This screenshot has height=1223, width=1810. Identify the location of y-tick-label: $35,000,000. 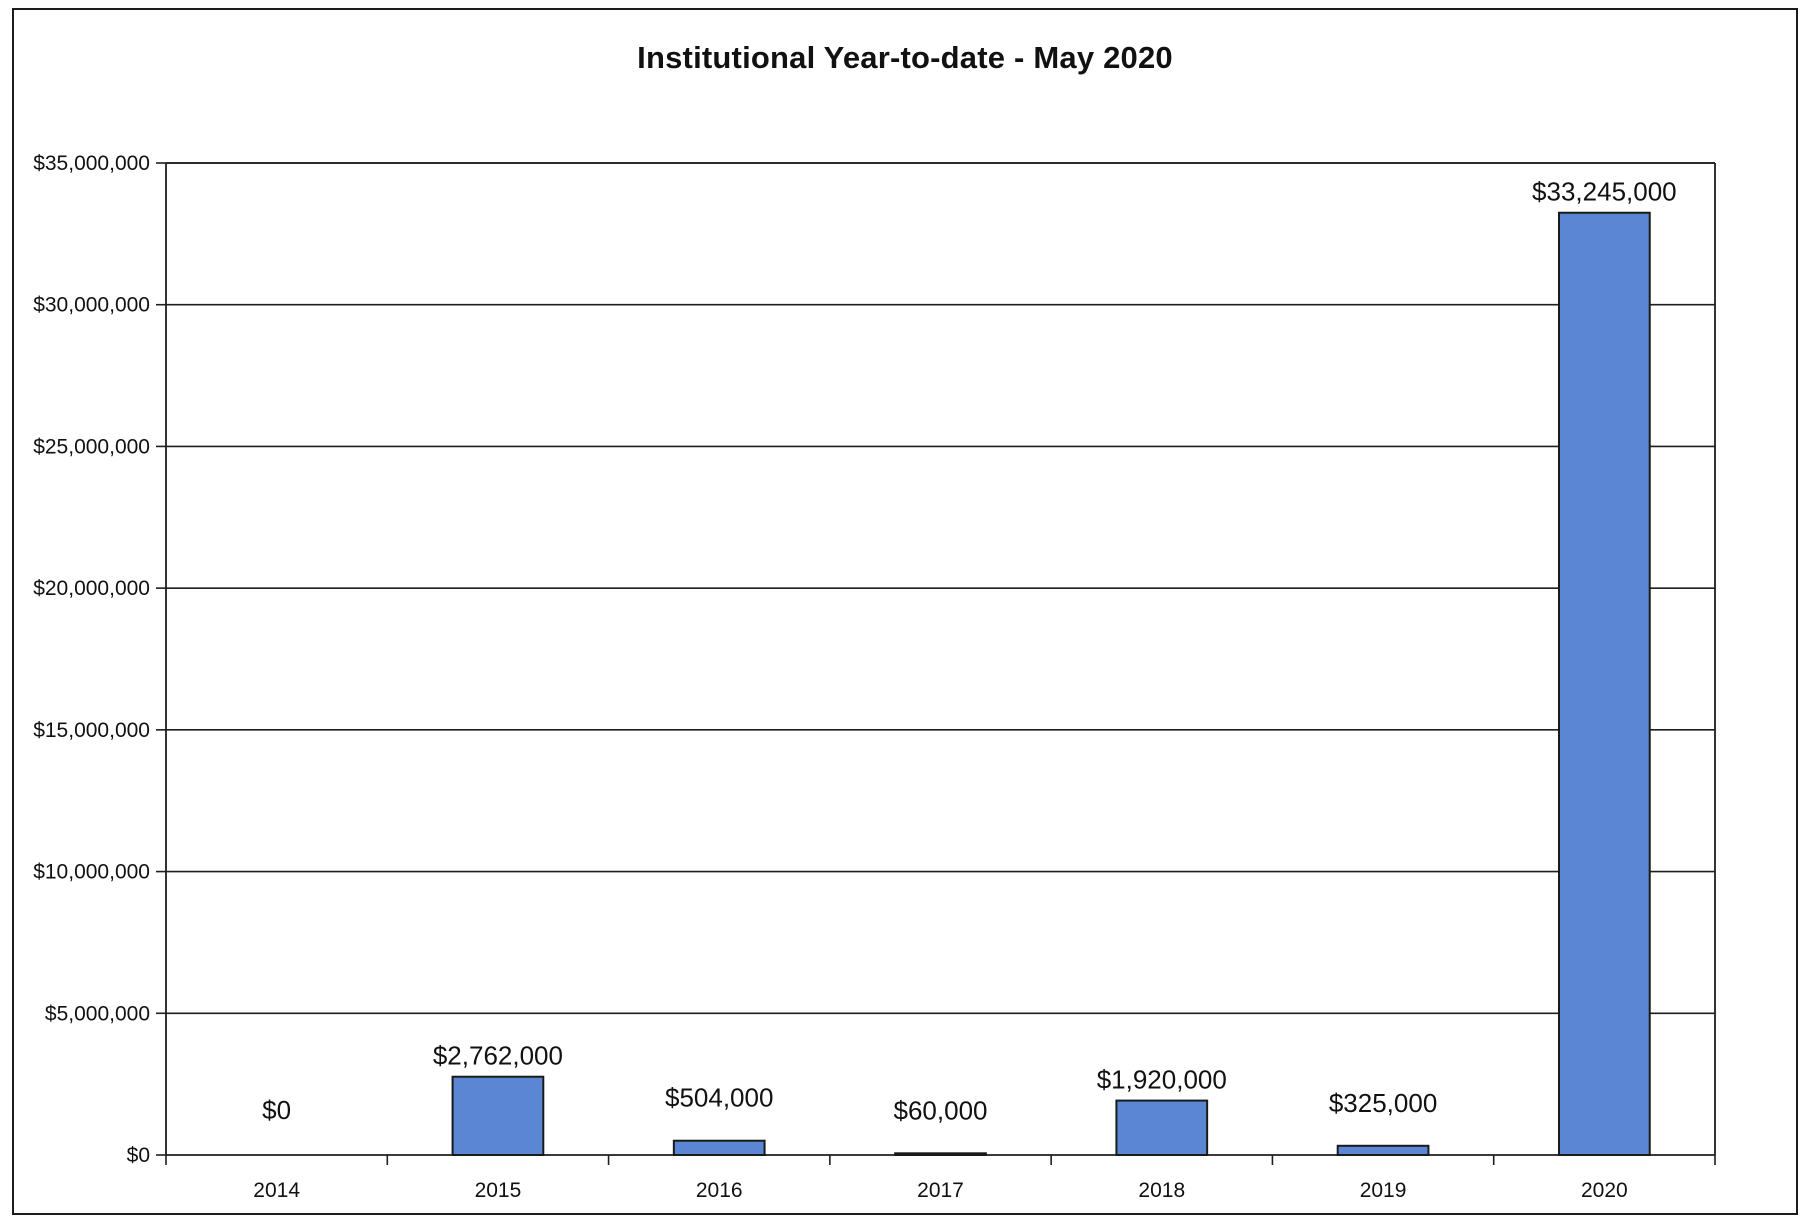
(91, 163).